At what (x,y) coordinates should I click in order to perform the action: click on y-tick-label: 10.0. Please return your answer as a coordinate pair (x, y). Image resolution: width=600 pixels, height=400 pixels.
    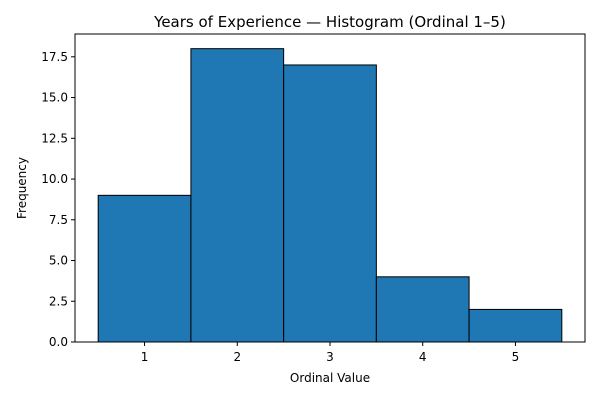
    Looking at the image, I should click on (54, 179).